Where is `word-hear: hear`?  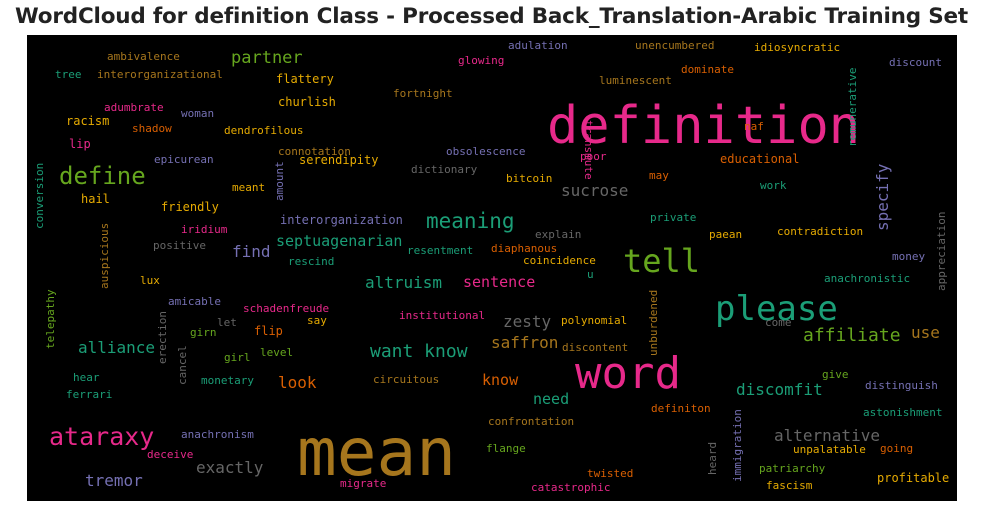 word-hear: hear is located at coordinates (86, 377).